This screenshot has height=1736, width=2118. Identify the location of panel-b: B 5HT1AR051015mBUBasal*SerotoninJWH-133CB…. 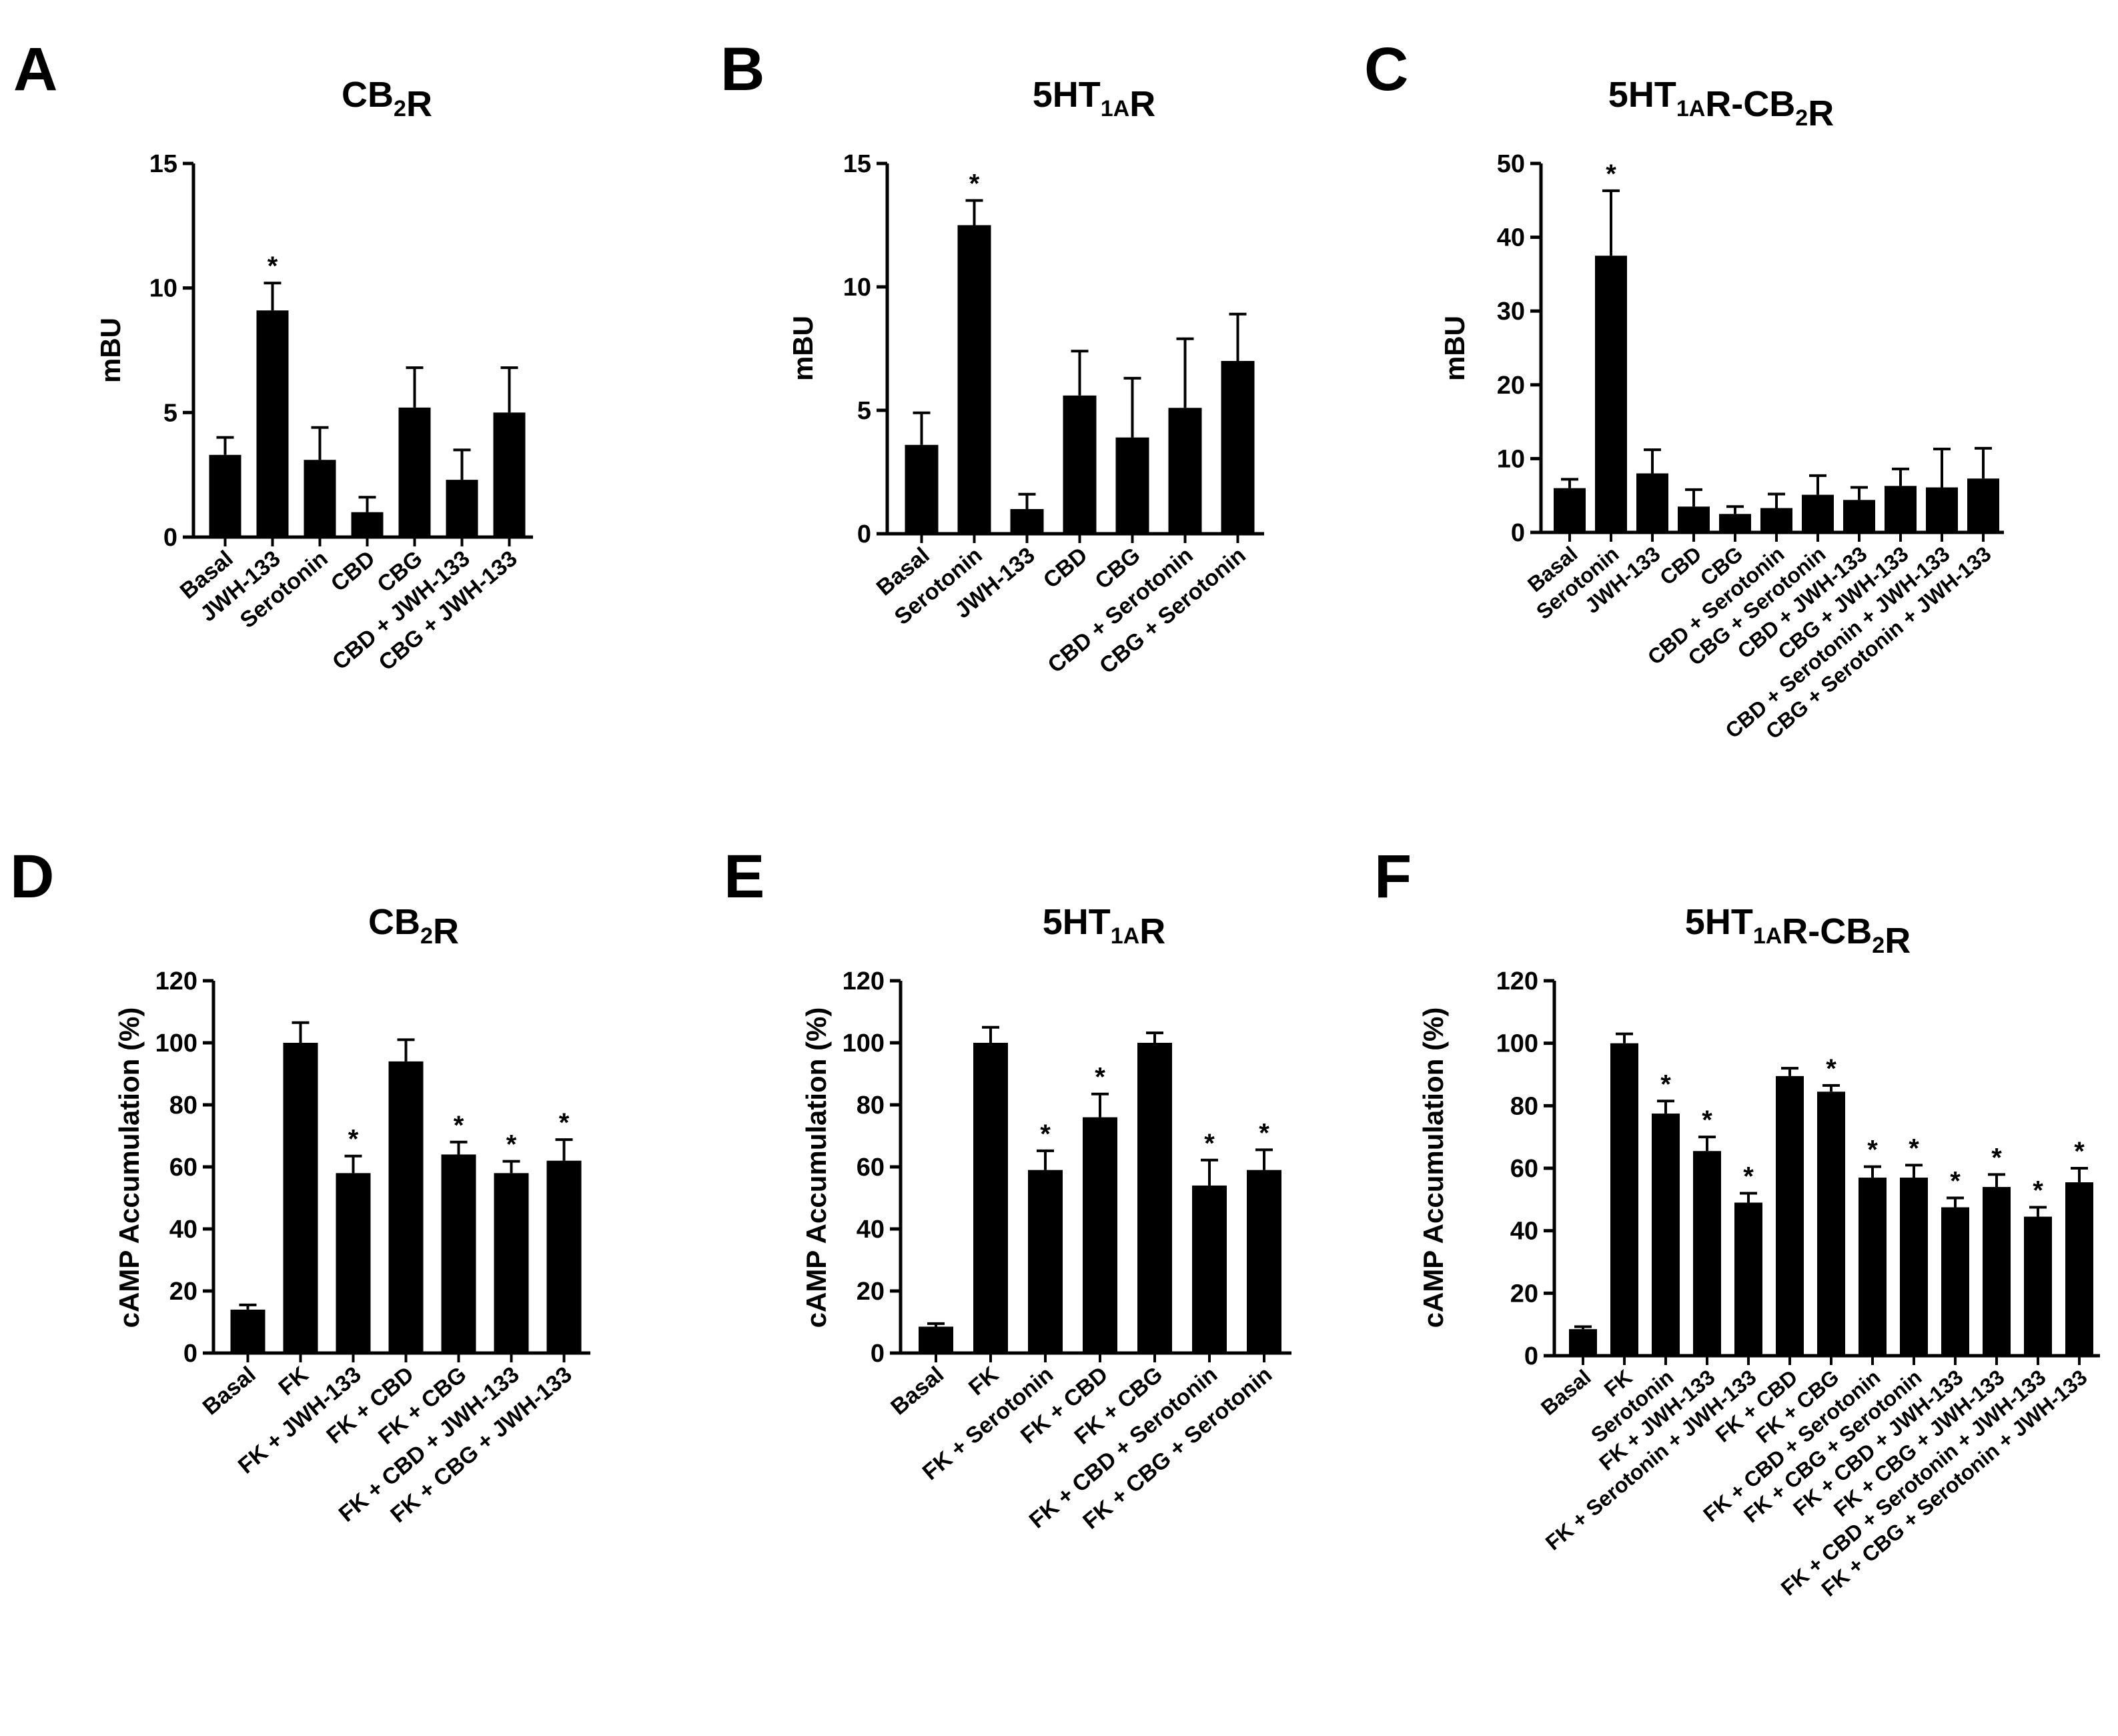
(992, 357).